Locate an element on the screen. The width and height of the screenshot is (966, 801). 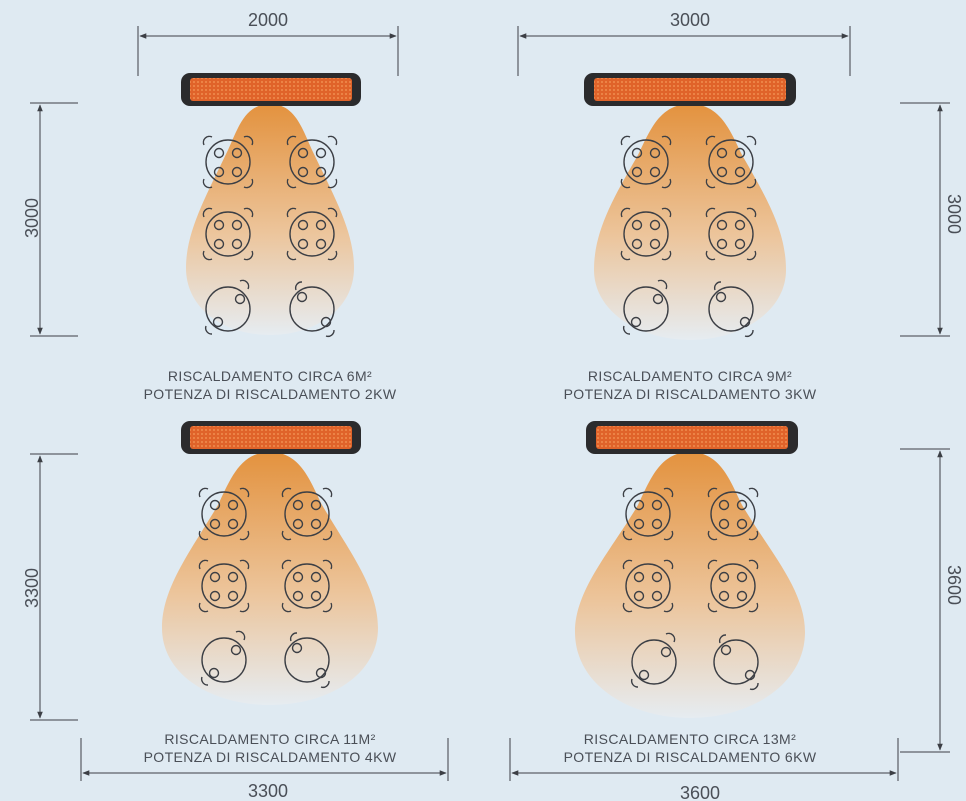
width-label: 3000 is located at coordinates (690, 20).